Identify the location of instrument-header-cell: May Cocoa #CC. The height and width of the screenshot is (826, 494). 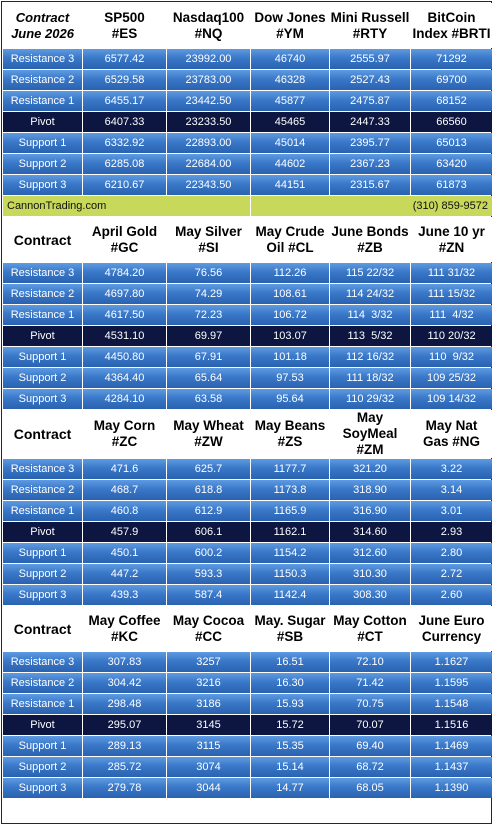
(208, 628).